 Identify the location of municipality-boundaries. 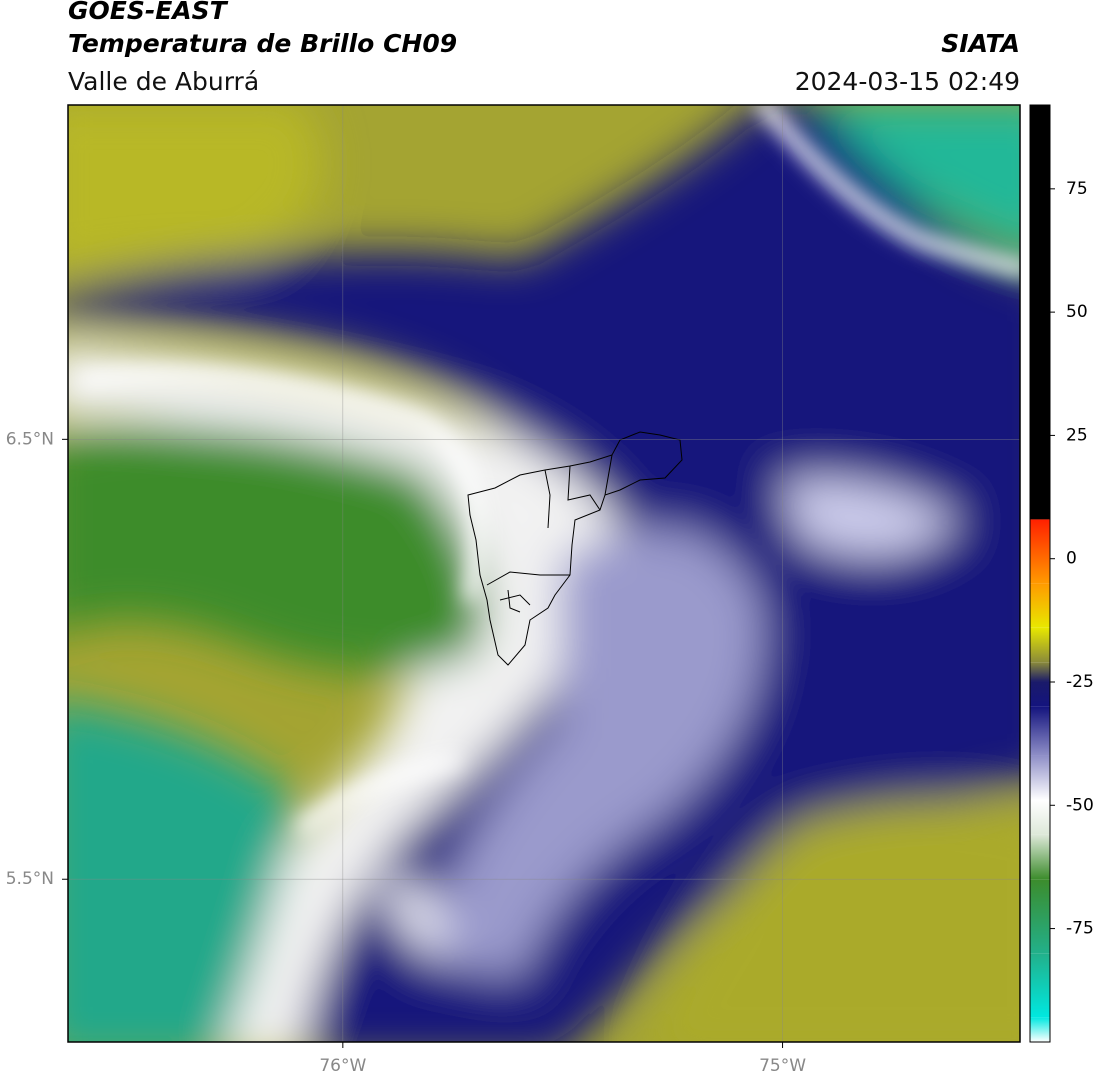
(575, 548).